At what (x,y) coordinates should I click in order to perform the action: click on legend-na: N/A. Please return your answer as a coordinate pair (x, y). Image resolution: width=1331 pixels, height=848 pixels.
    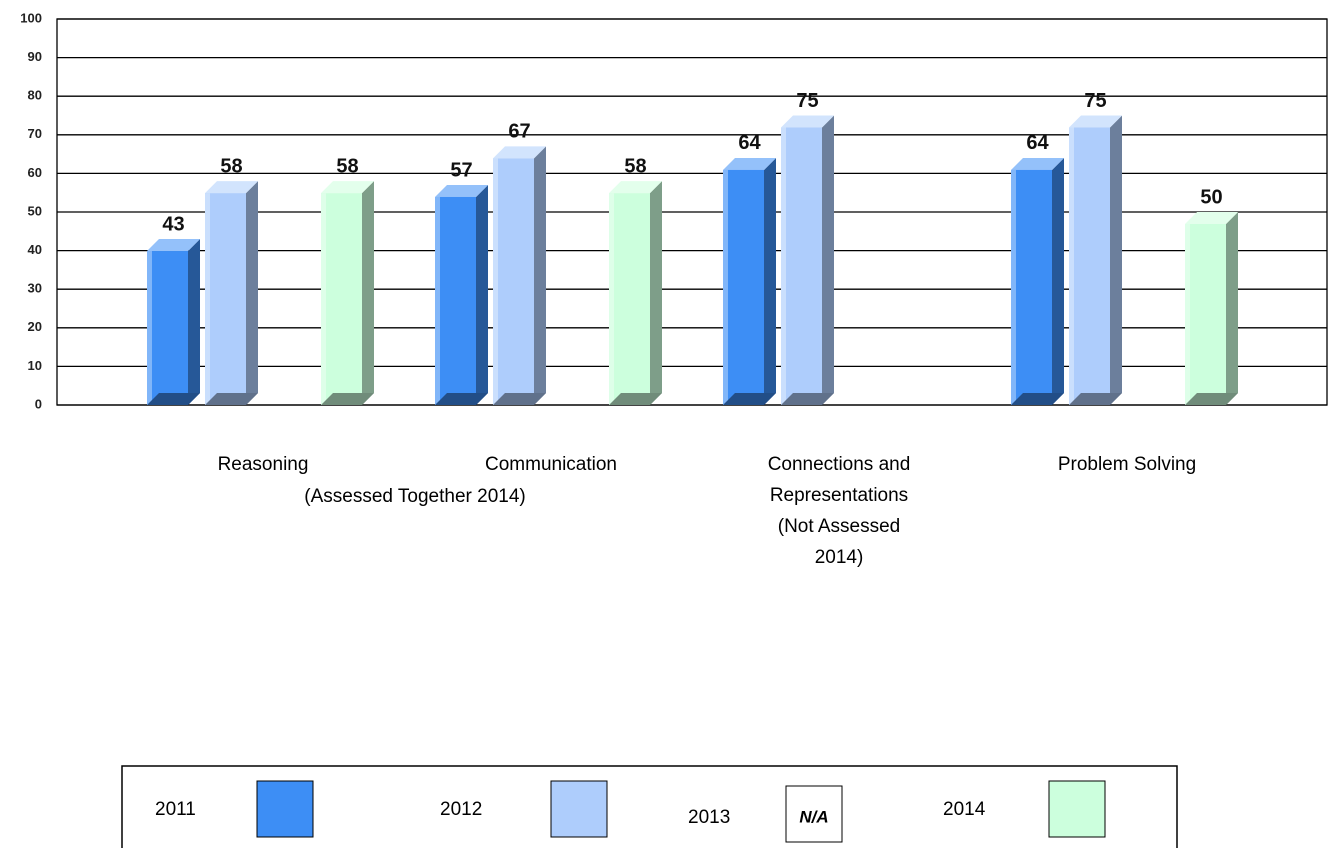
    Looking at the image, I should click on (813, 816).